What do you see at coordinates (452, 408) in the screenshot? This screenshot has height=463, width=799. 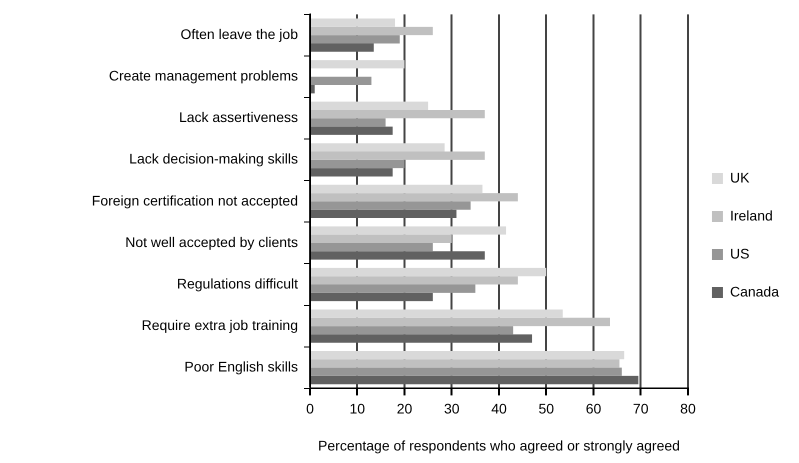 I see `x-tick-label: 30` at bounding box center [452, 408].